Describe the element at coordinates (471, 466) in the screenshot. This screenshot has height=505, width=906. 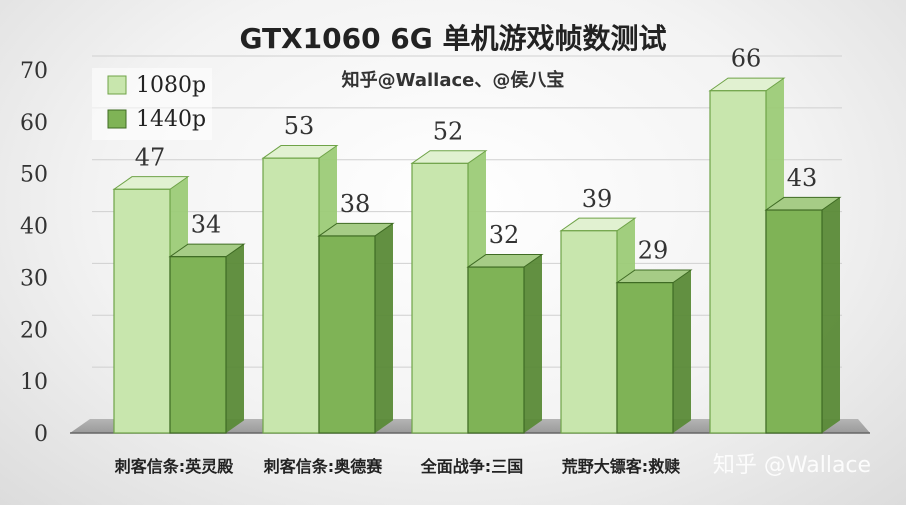
I see `x-category-label: 全面战争:三国` at that location.